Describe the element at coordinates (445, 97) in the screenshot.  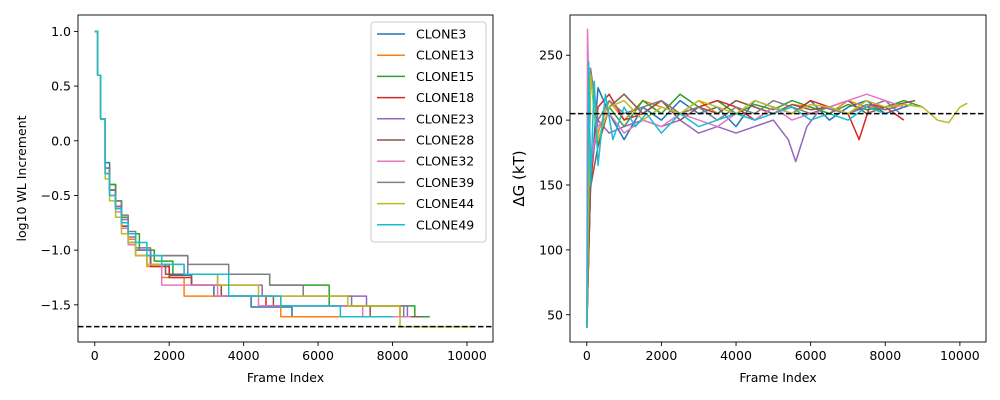
I see `legend-label: CLONE18` at that location.